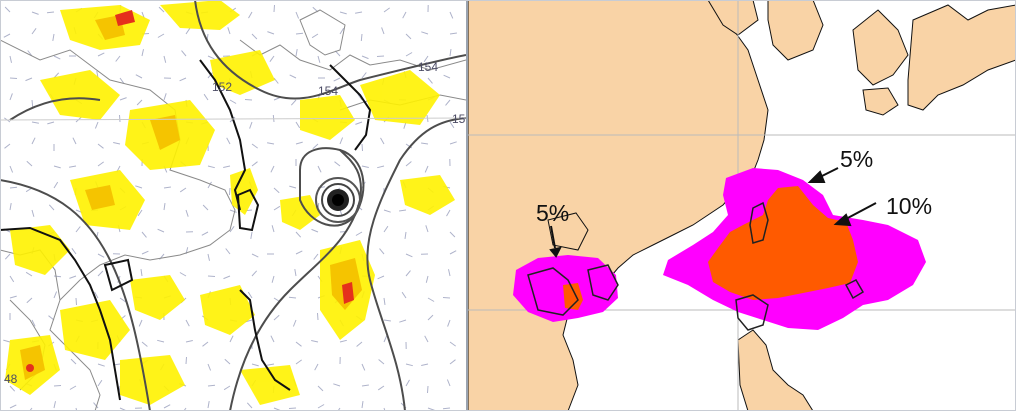 The width and height of the screenshot is (1016, 411). I want to click on contour-label-154-a: 154, so click(328, 91).